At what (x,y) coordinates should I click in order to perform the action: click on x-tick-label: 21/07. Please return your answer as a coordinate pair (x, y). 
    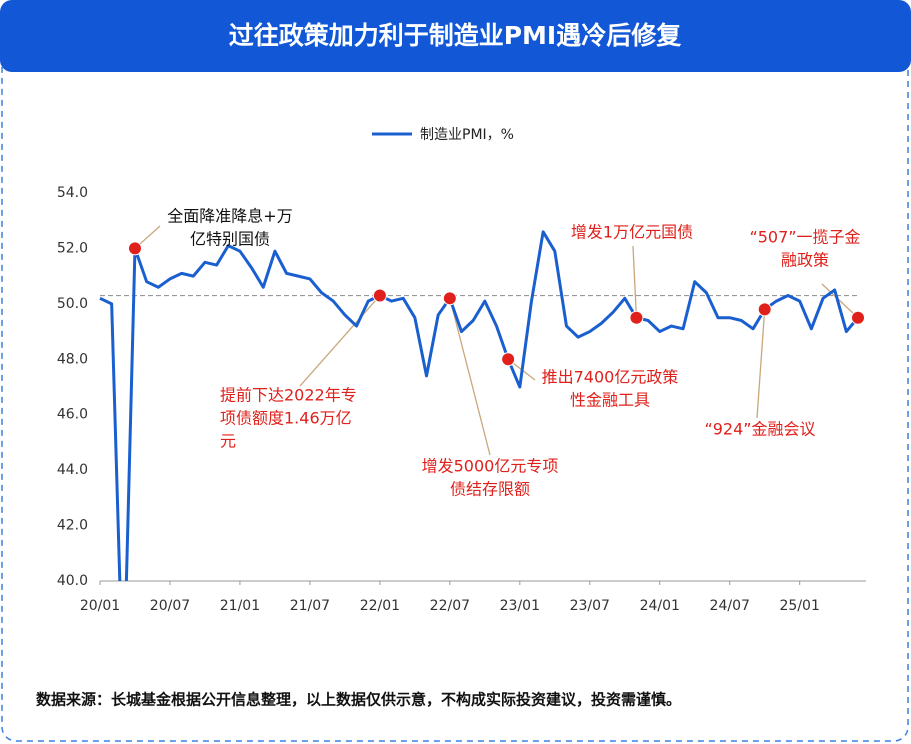
    Looking at the image, I should click on (310, 606).